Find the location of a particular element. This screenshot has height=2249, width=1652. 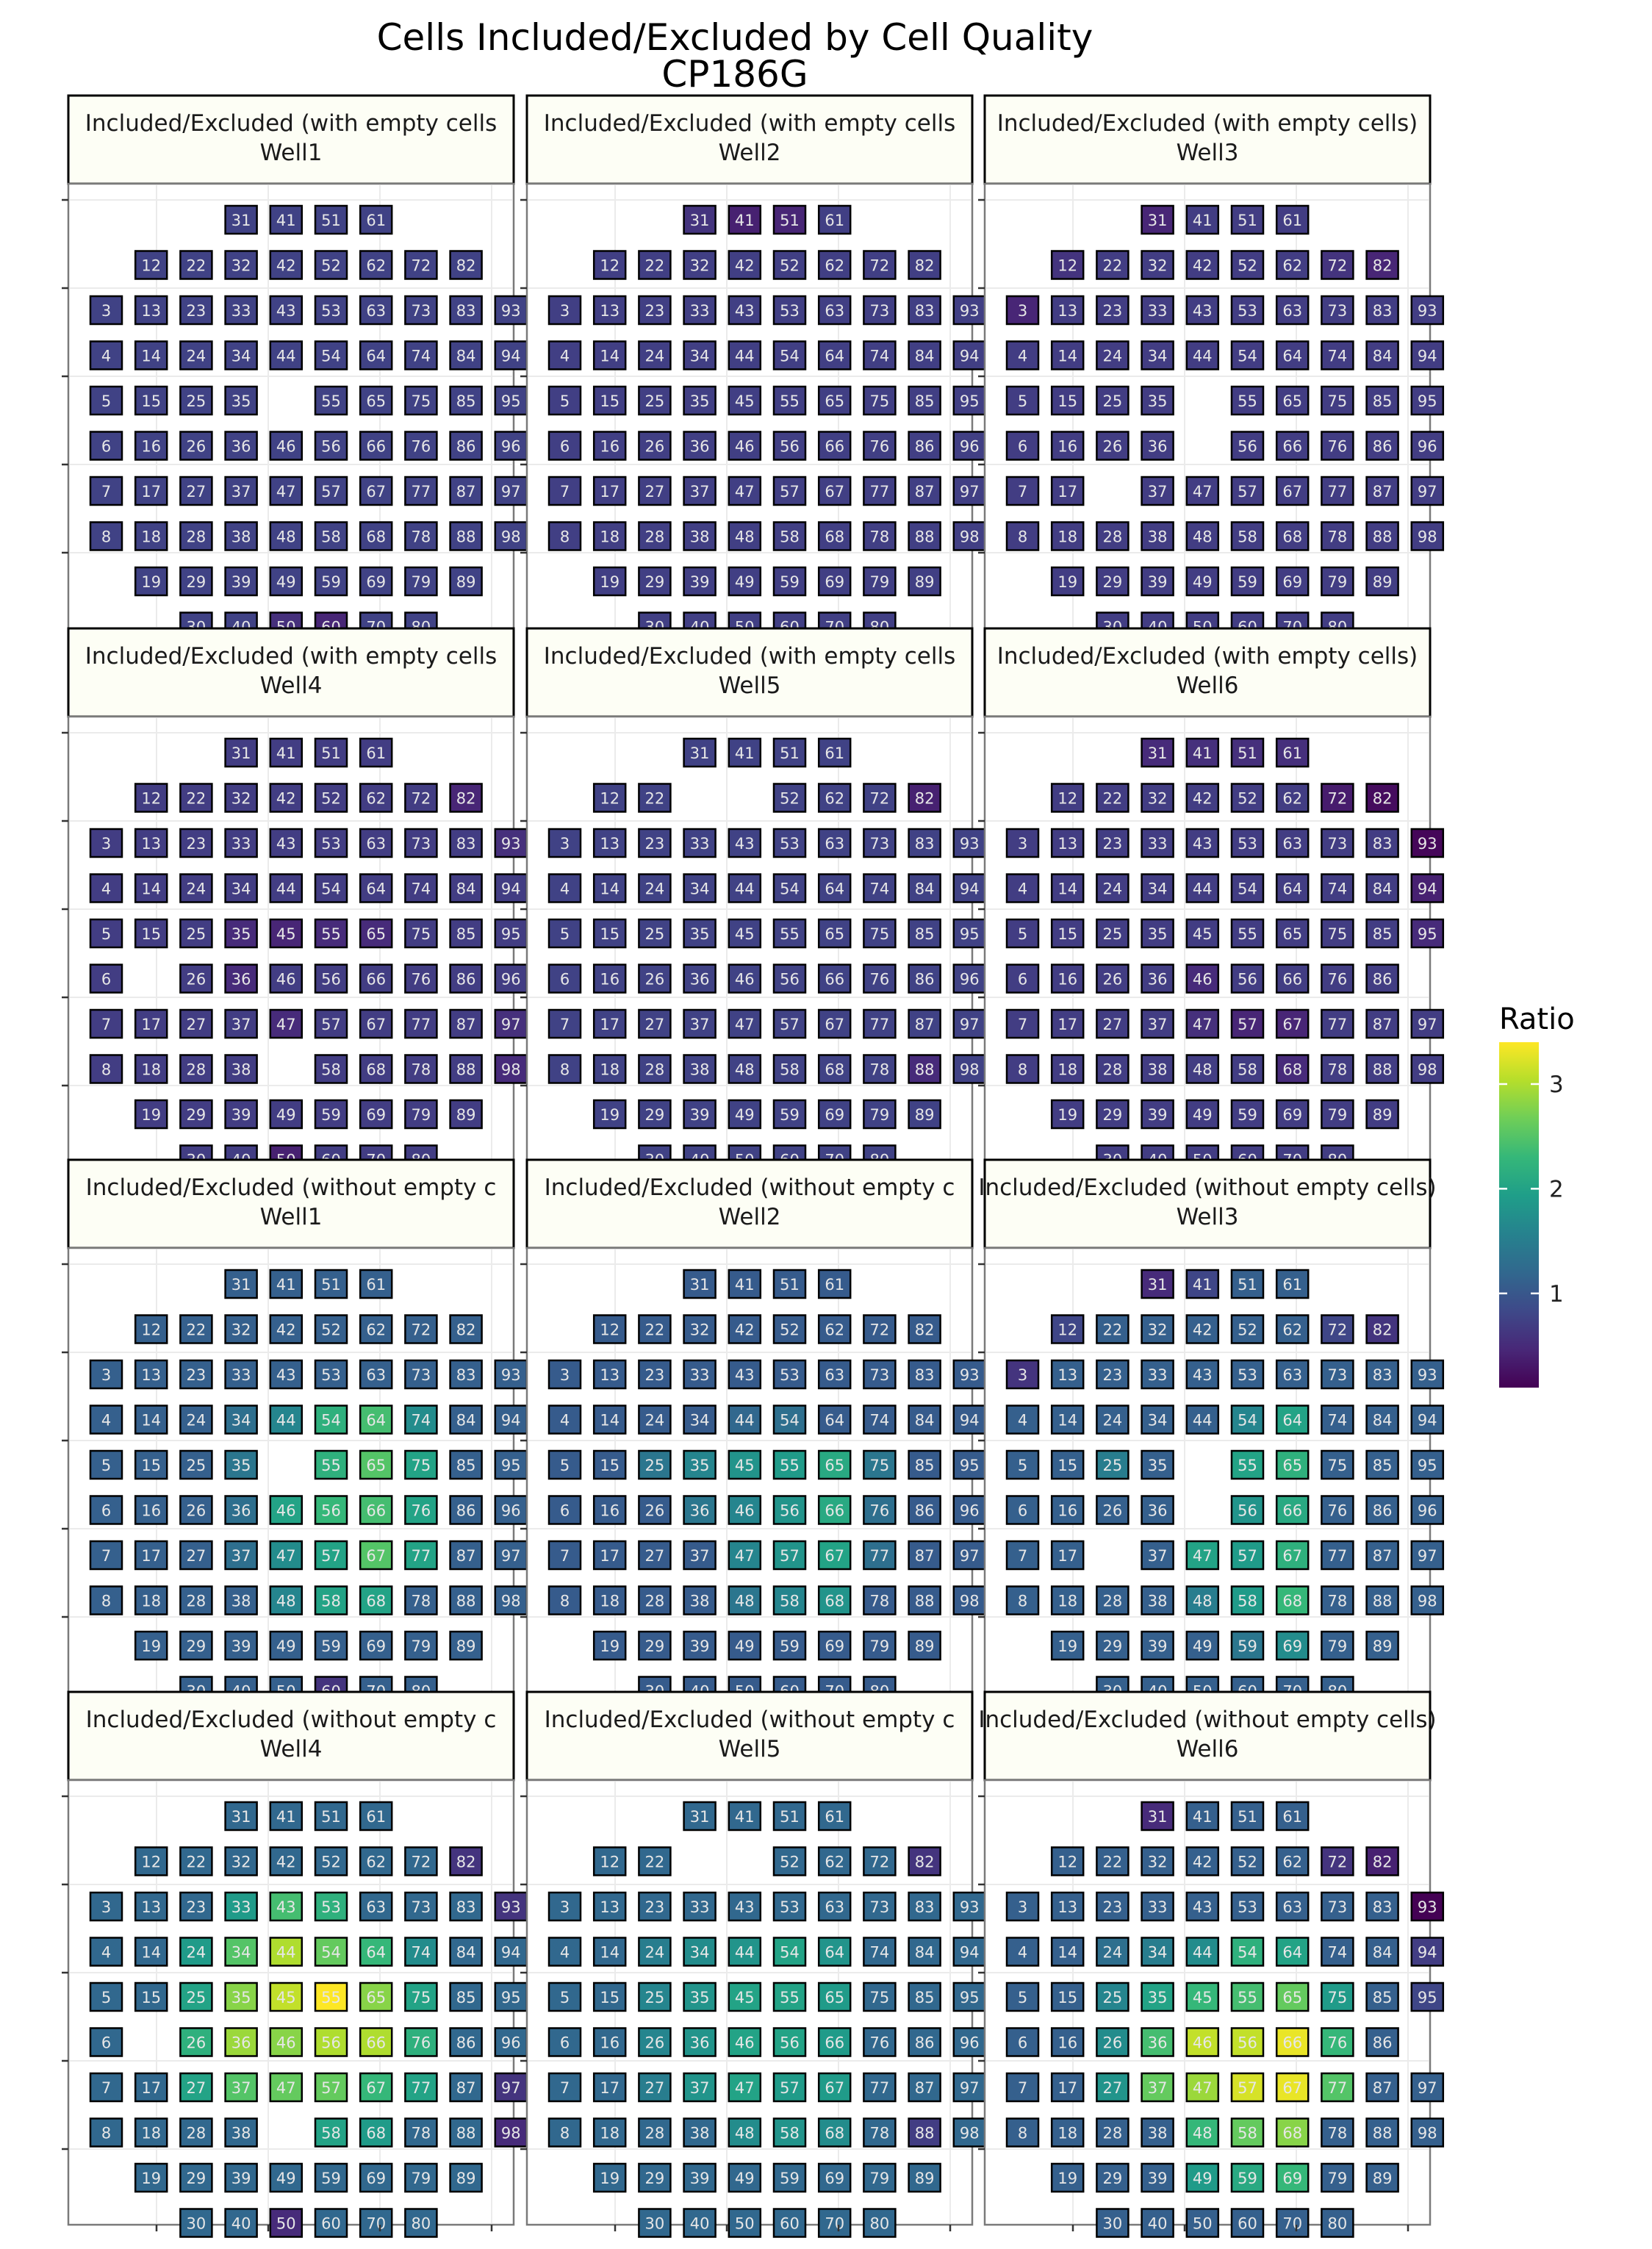

cell-label: 65 is located at coordinates (834, 401).